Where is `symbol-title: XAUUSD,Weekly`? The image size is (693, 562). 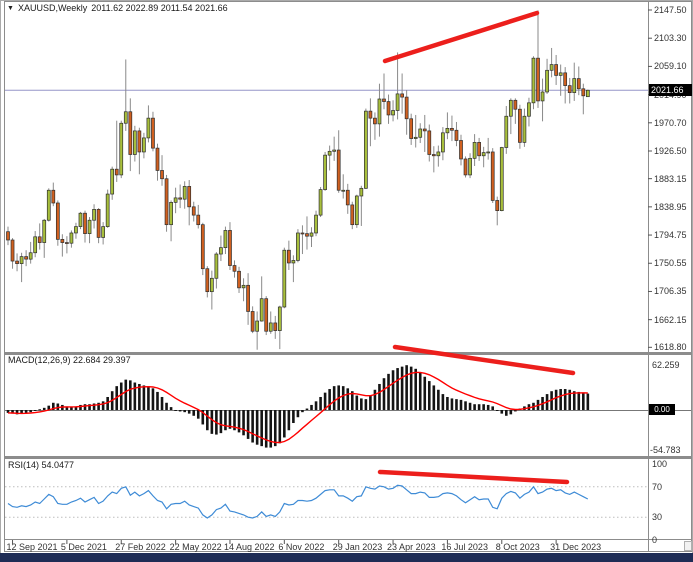
symbol-title: XAUUSD,Weekly is located at coordinates (52, 8).